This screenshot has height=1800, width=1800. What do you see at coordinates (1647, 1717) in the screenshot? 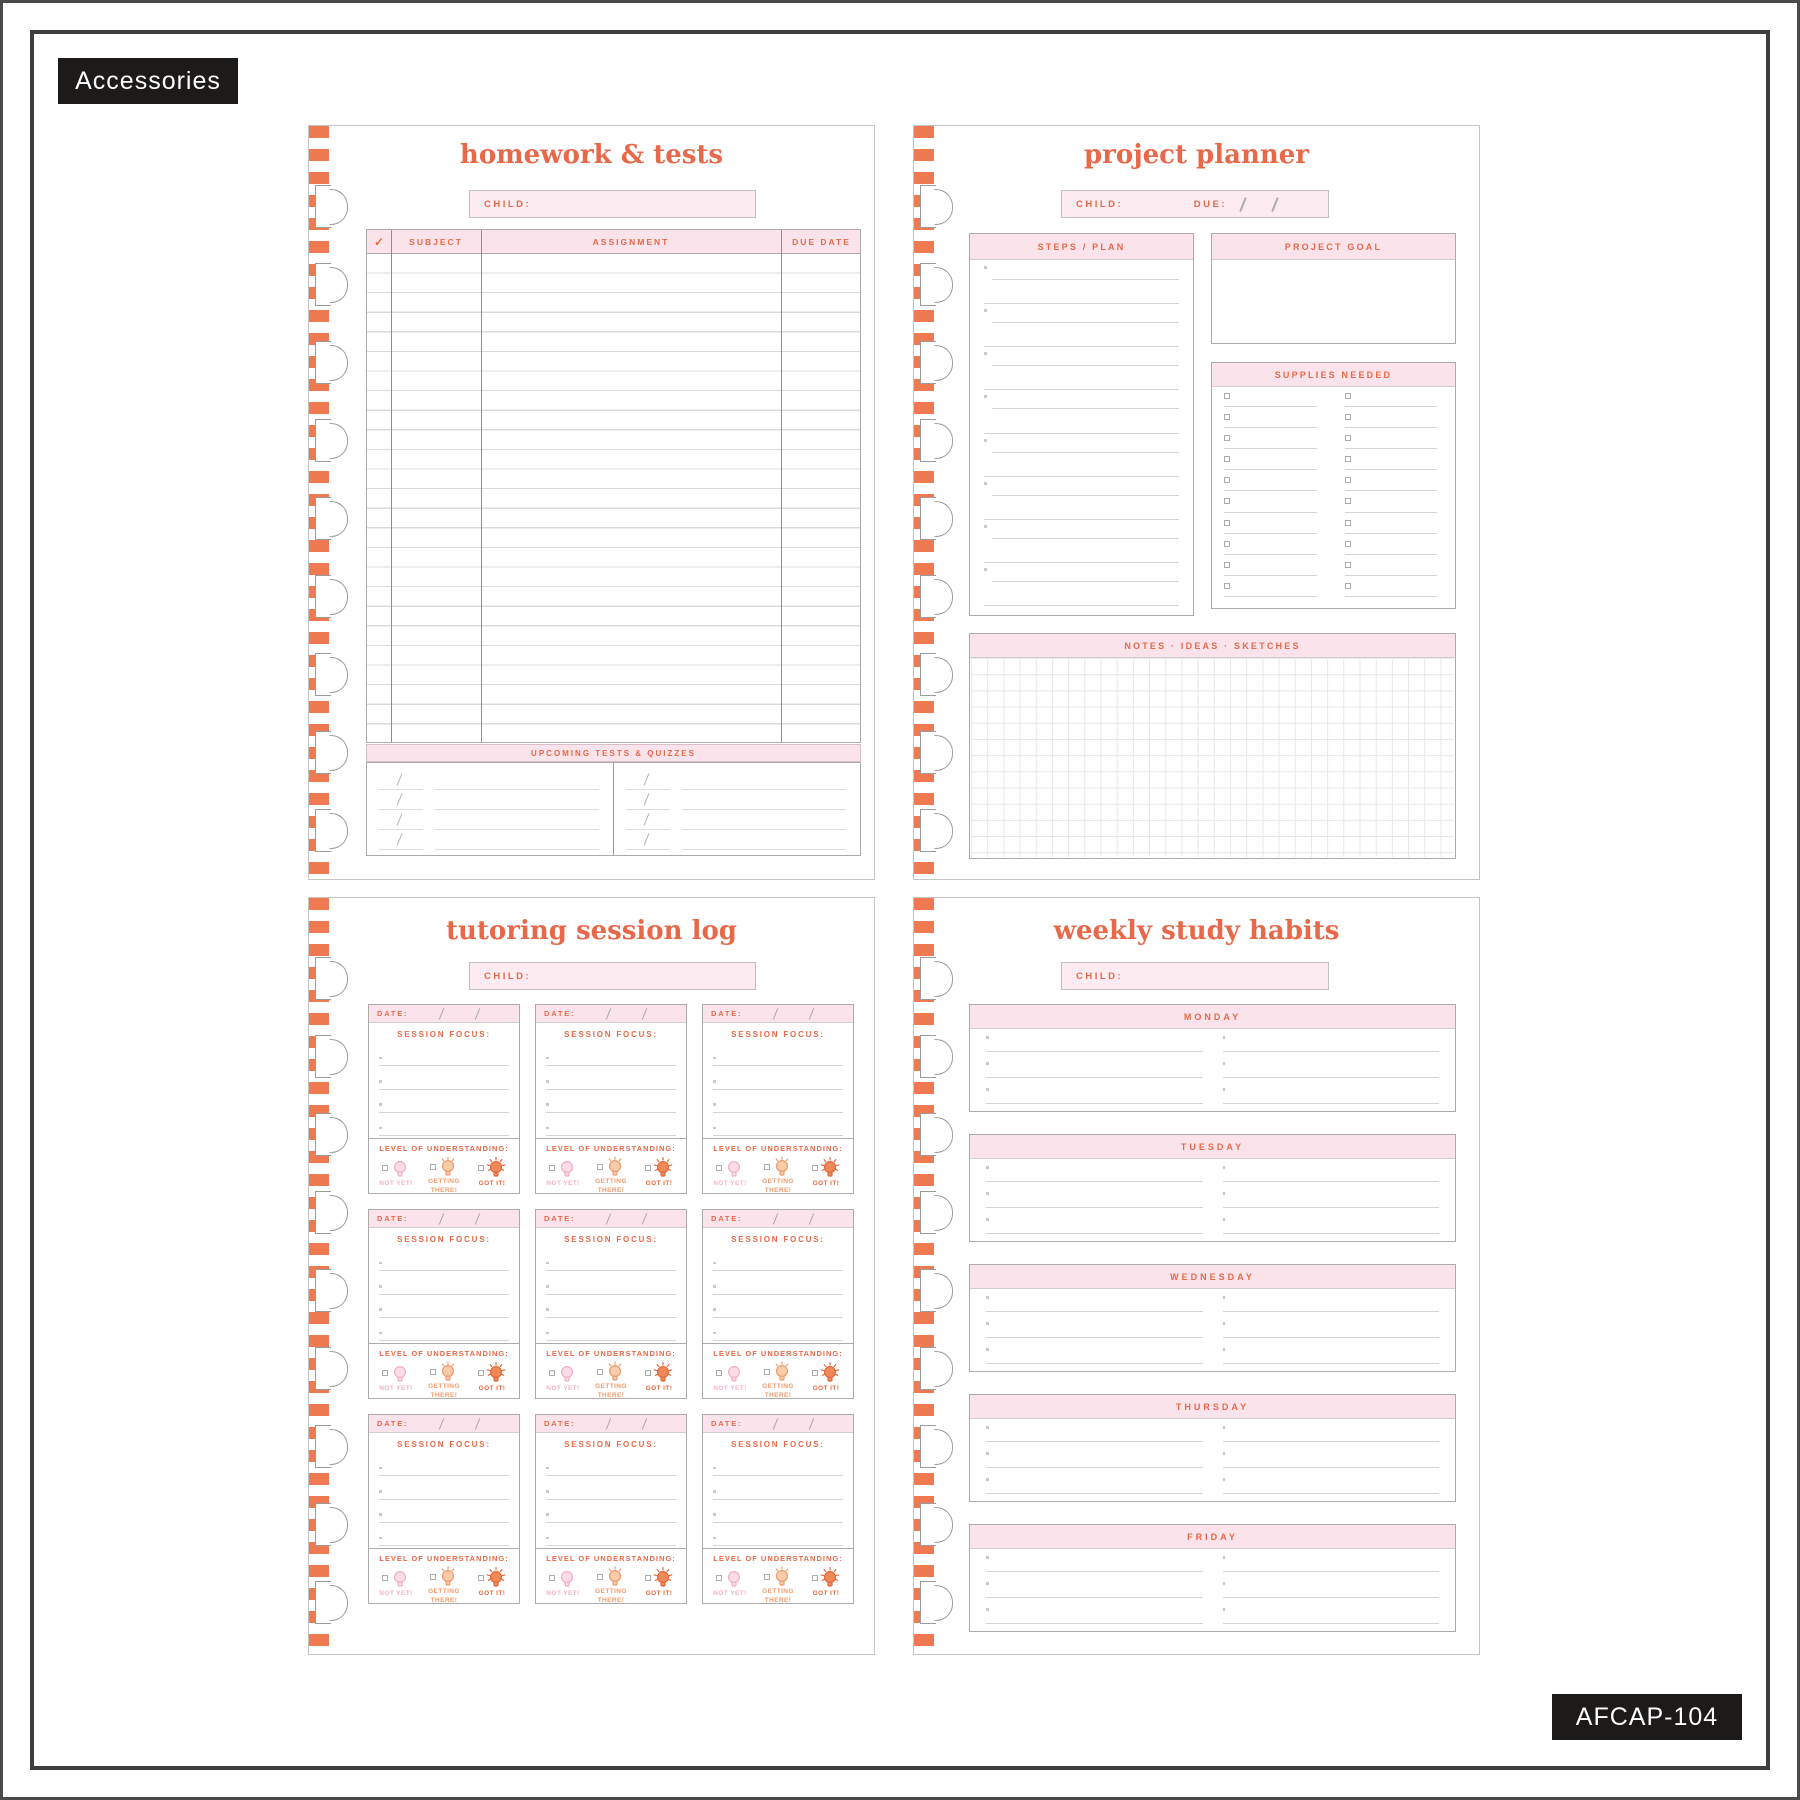
I see `sku-badge: AFCAP-104` at bounding box center [1647, 1717].